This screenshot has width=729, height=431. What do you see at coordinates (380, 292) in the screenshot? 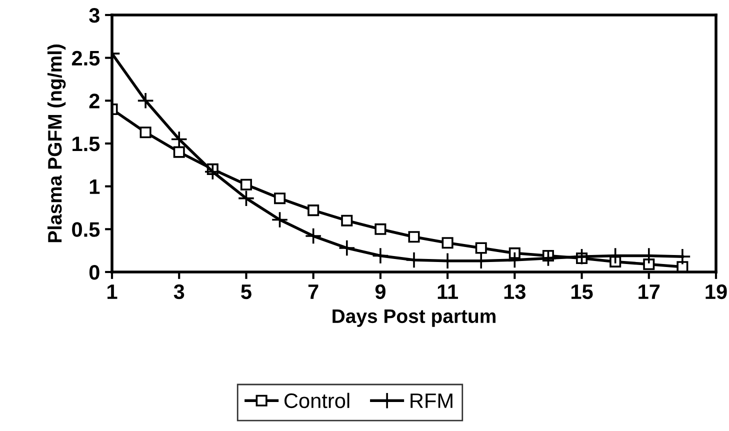
I see `x-tick-label: 9` at bounding box center [380, 292].